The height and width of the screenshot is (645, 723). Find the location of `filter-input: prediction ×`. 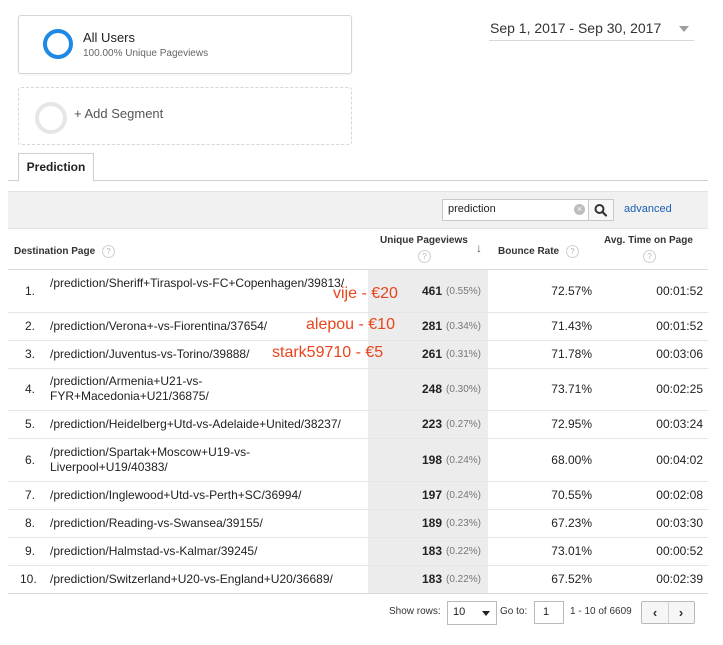

filter-input: prediction × is located at coordinates (515, 210).